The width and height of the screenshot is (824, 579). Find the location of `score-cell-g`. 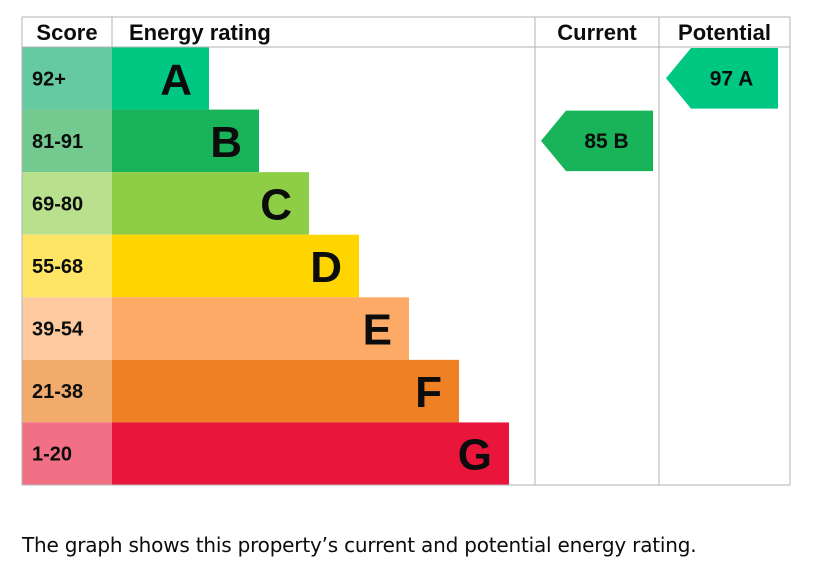

score-cell-g is located at coordinates (67, 453).